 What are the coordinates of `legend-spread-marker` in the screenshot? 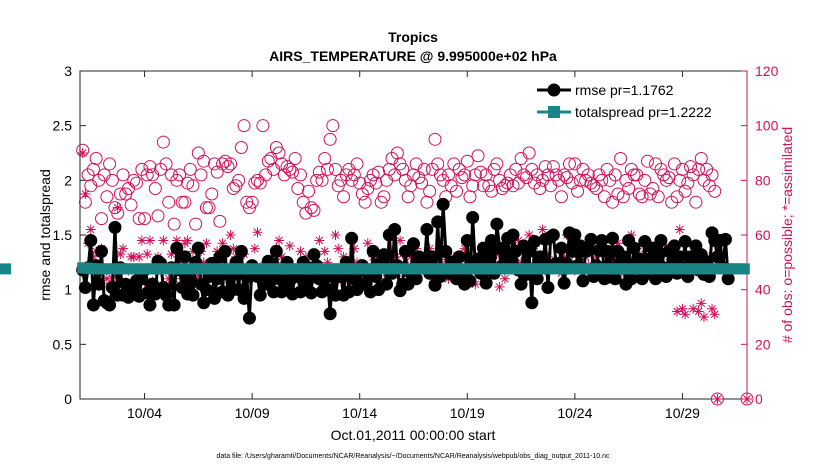 It's located at (554, 112).